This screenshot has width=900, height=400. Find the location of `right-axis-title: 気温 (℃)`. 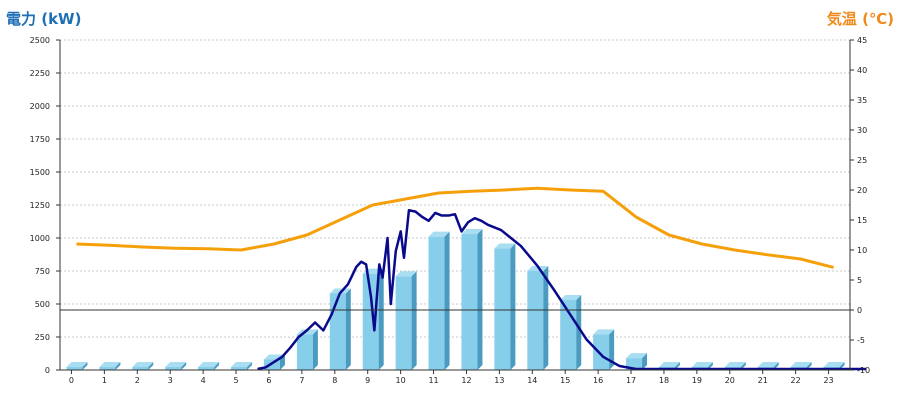

right-axis-title: 気温 (℃) is located at coordinates (860, 19).